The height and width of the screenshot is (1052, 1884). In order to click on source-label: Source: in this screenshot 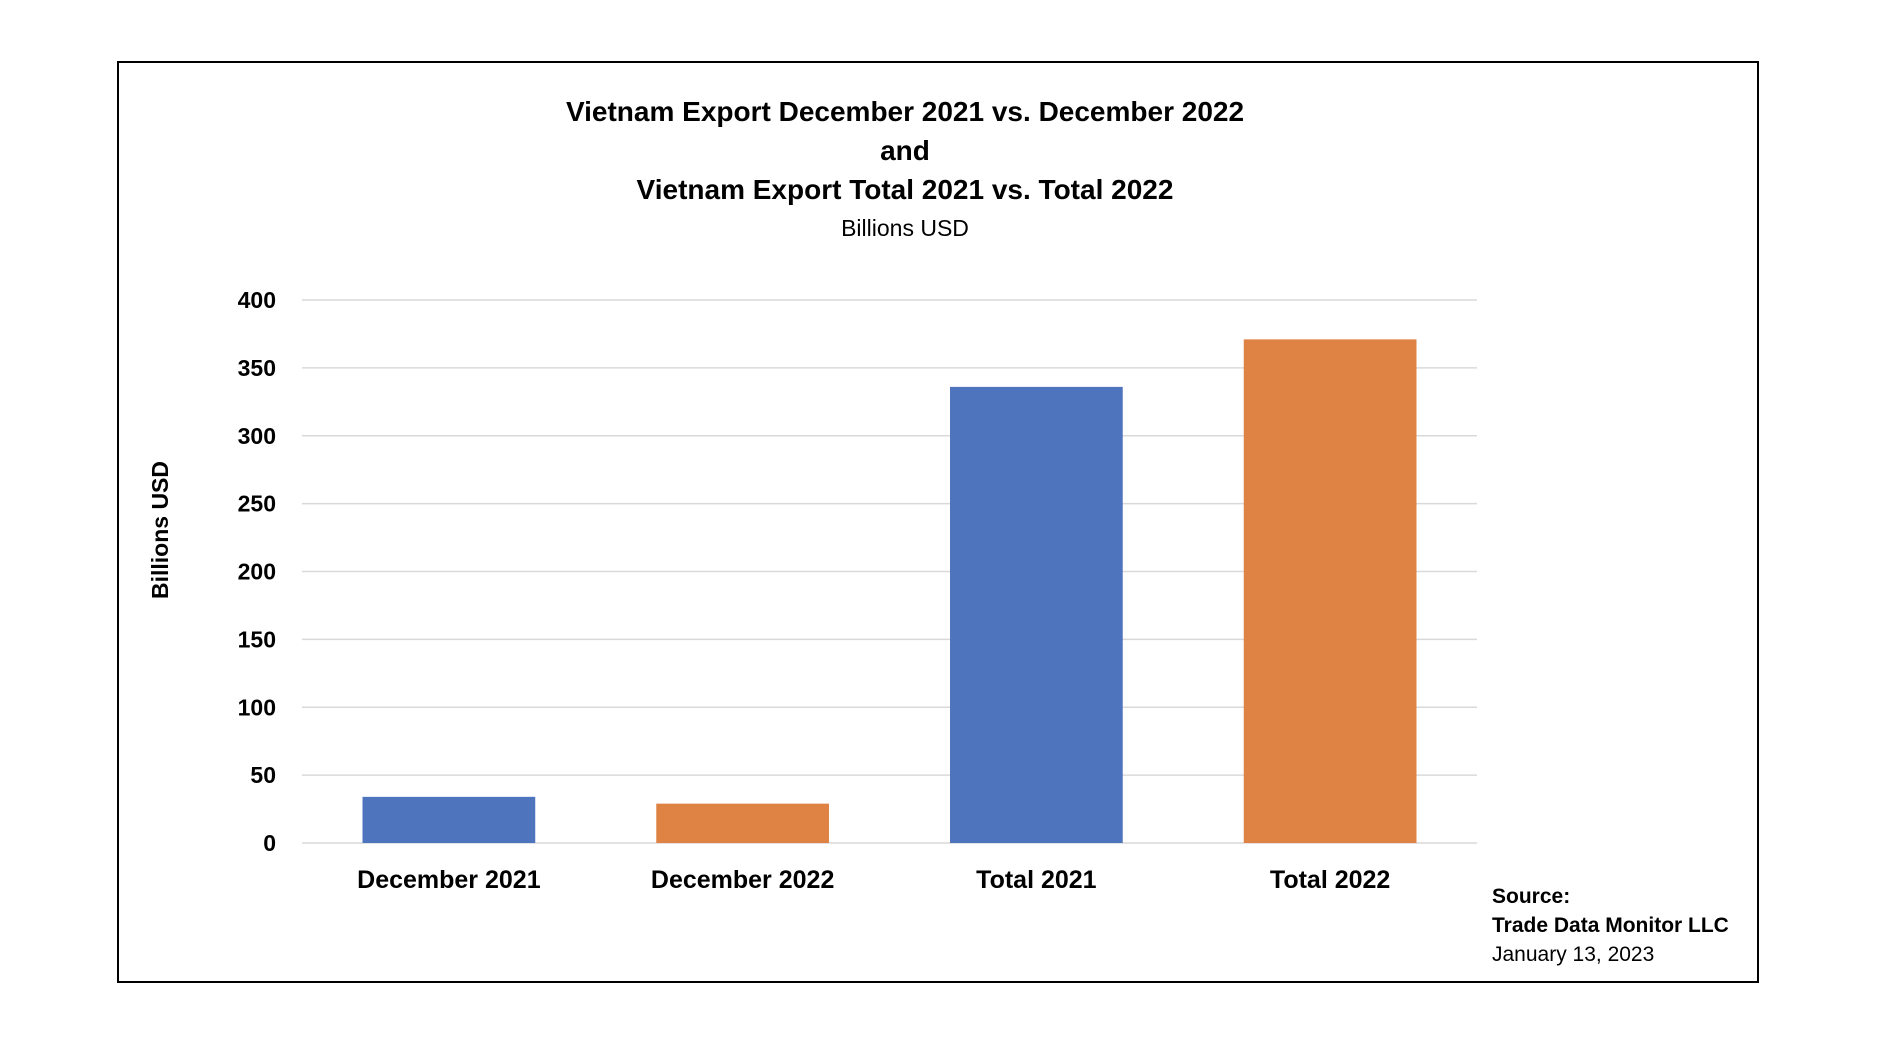, I will do `click(1531, 896)`.